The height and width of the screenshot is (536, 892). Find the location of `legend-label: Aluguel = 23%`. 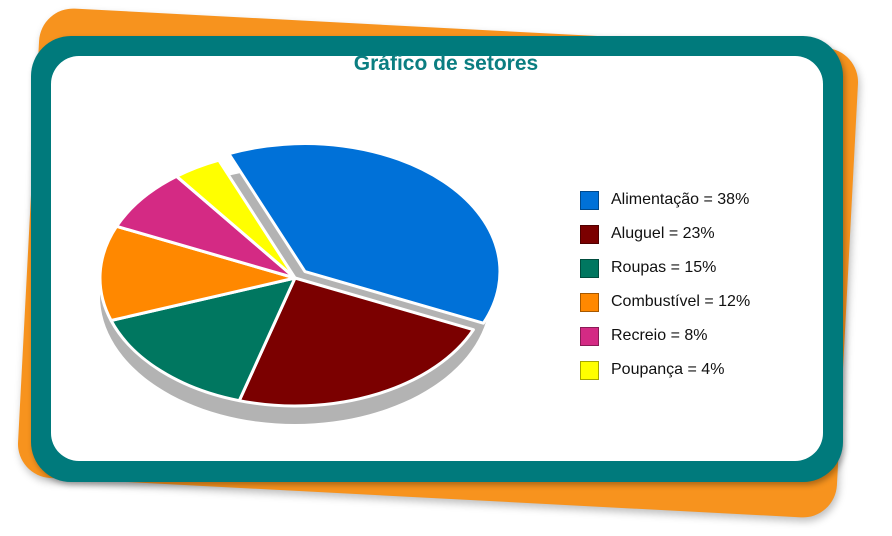

legend-label: Aluguel = 23% is located at coordinates (663, 233).